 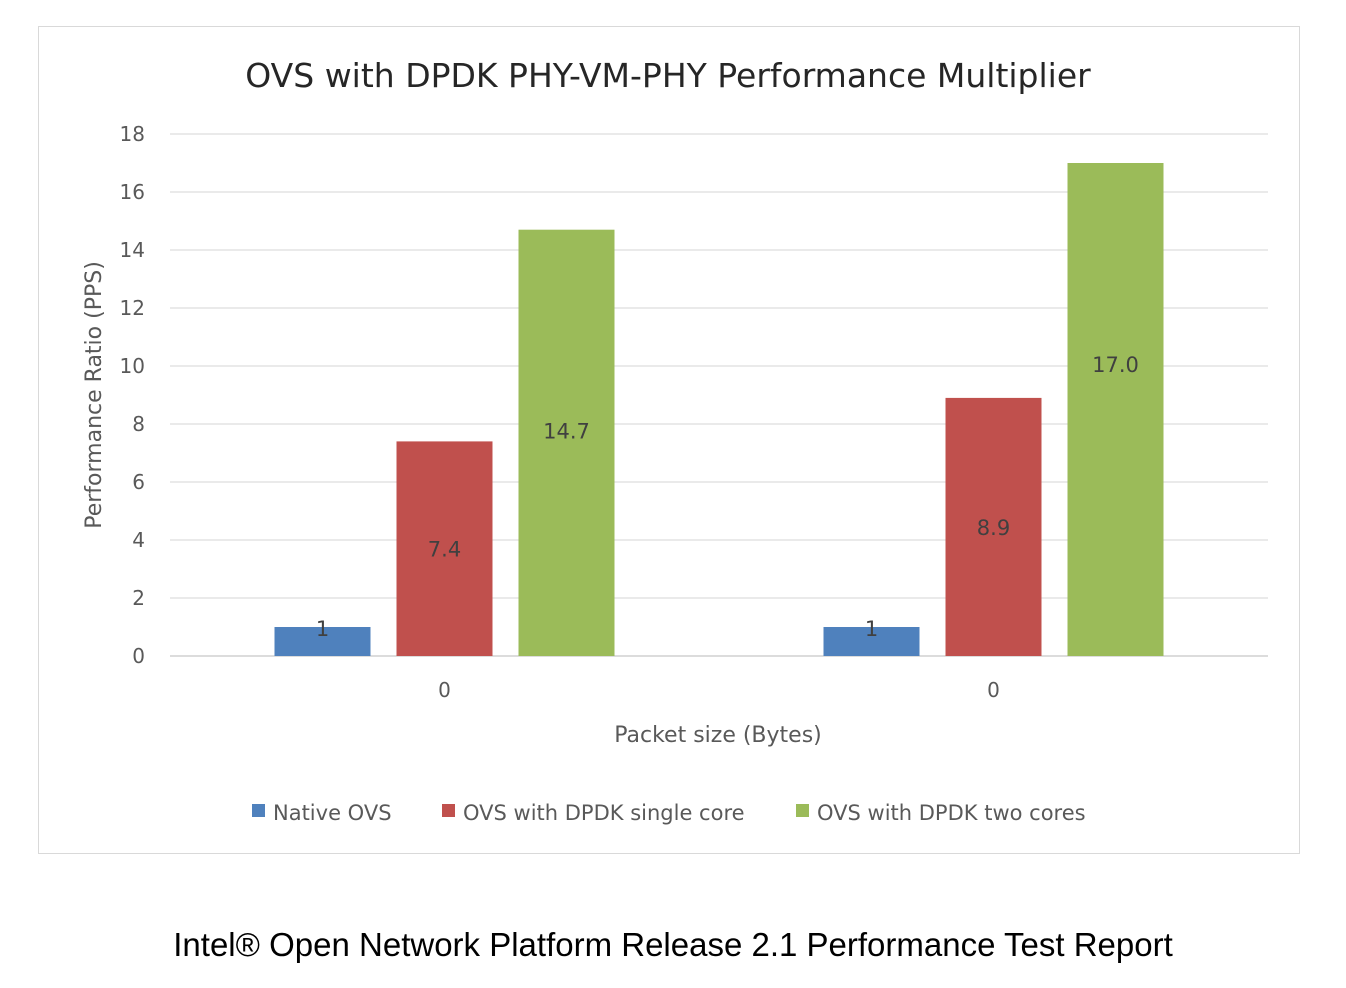 I want to click on y-tick-label: 14, so click(x=132, y=250).